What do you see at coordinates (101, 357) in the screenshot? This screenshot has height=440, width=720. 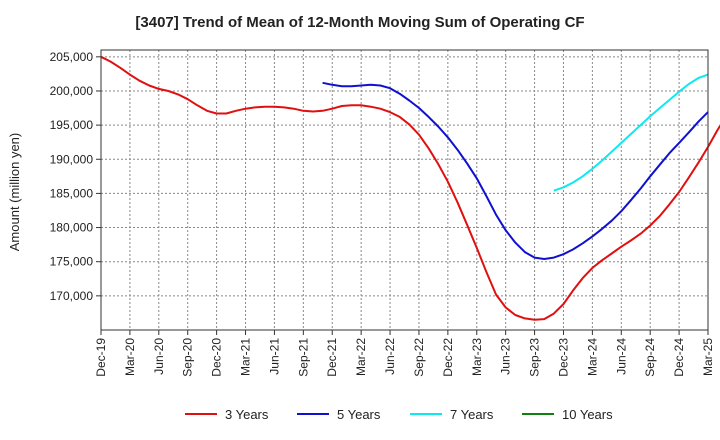 I see `x-tick-label: Dec-19` at bounding box center [101, 357].